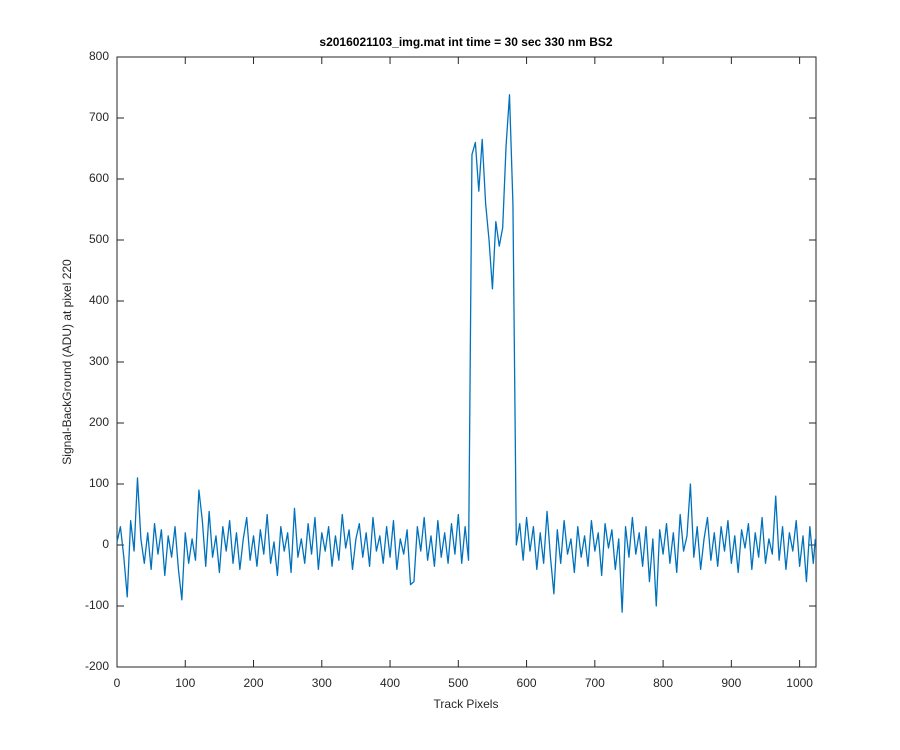  I want to click on y-tick-label: 100, so click(99, 483).